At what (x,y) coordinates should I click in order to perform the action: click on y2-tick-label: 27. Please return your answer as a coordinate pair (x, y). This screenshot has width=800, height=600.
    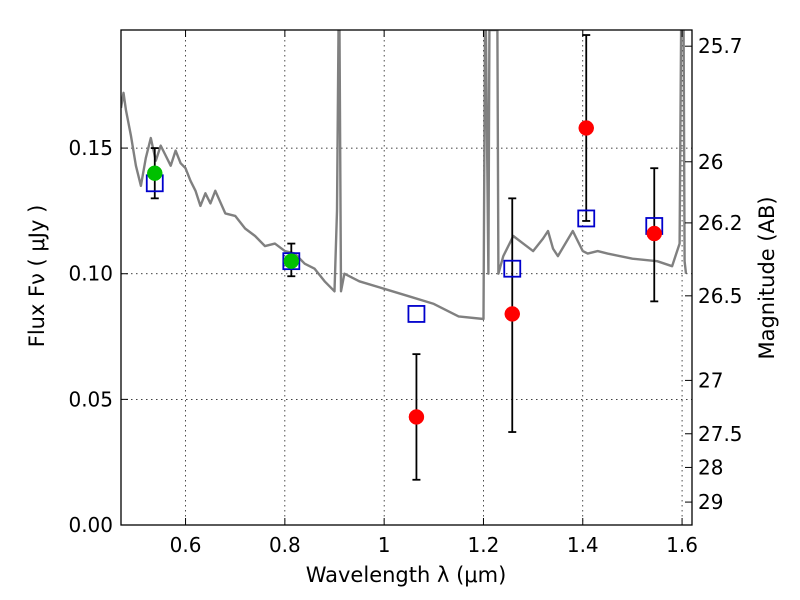
    Looking at the image, I should click on (710, 380).